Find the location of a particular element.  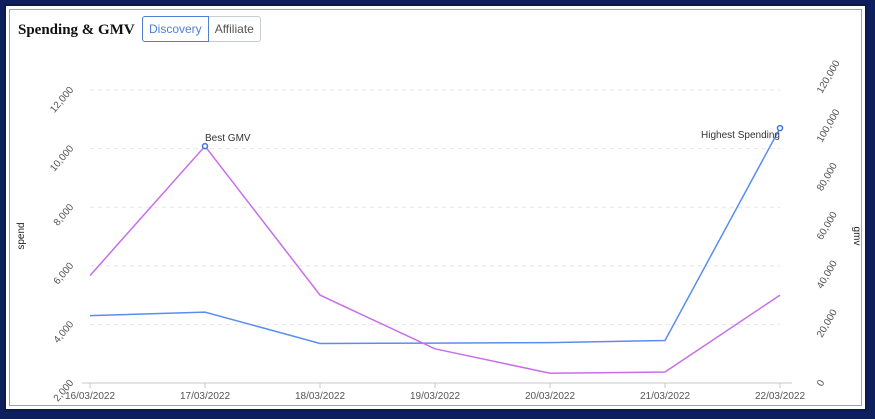

x-tick-label: 22/03/2022 is located at coordinates (780, 396).